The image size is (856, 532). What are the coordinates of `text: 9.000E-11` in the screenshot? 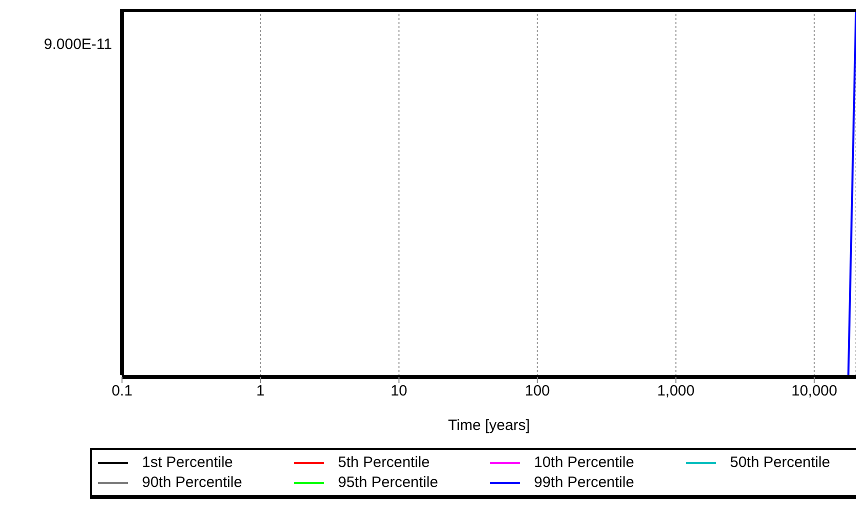 It's located at (77, 44).